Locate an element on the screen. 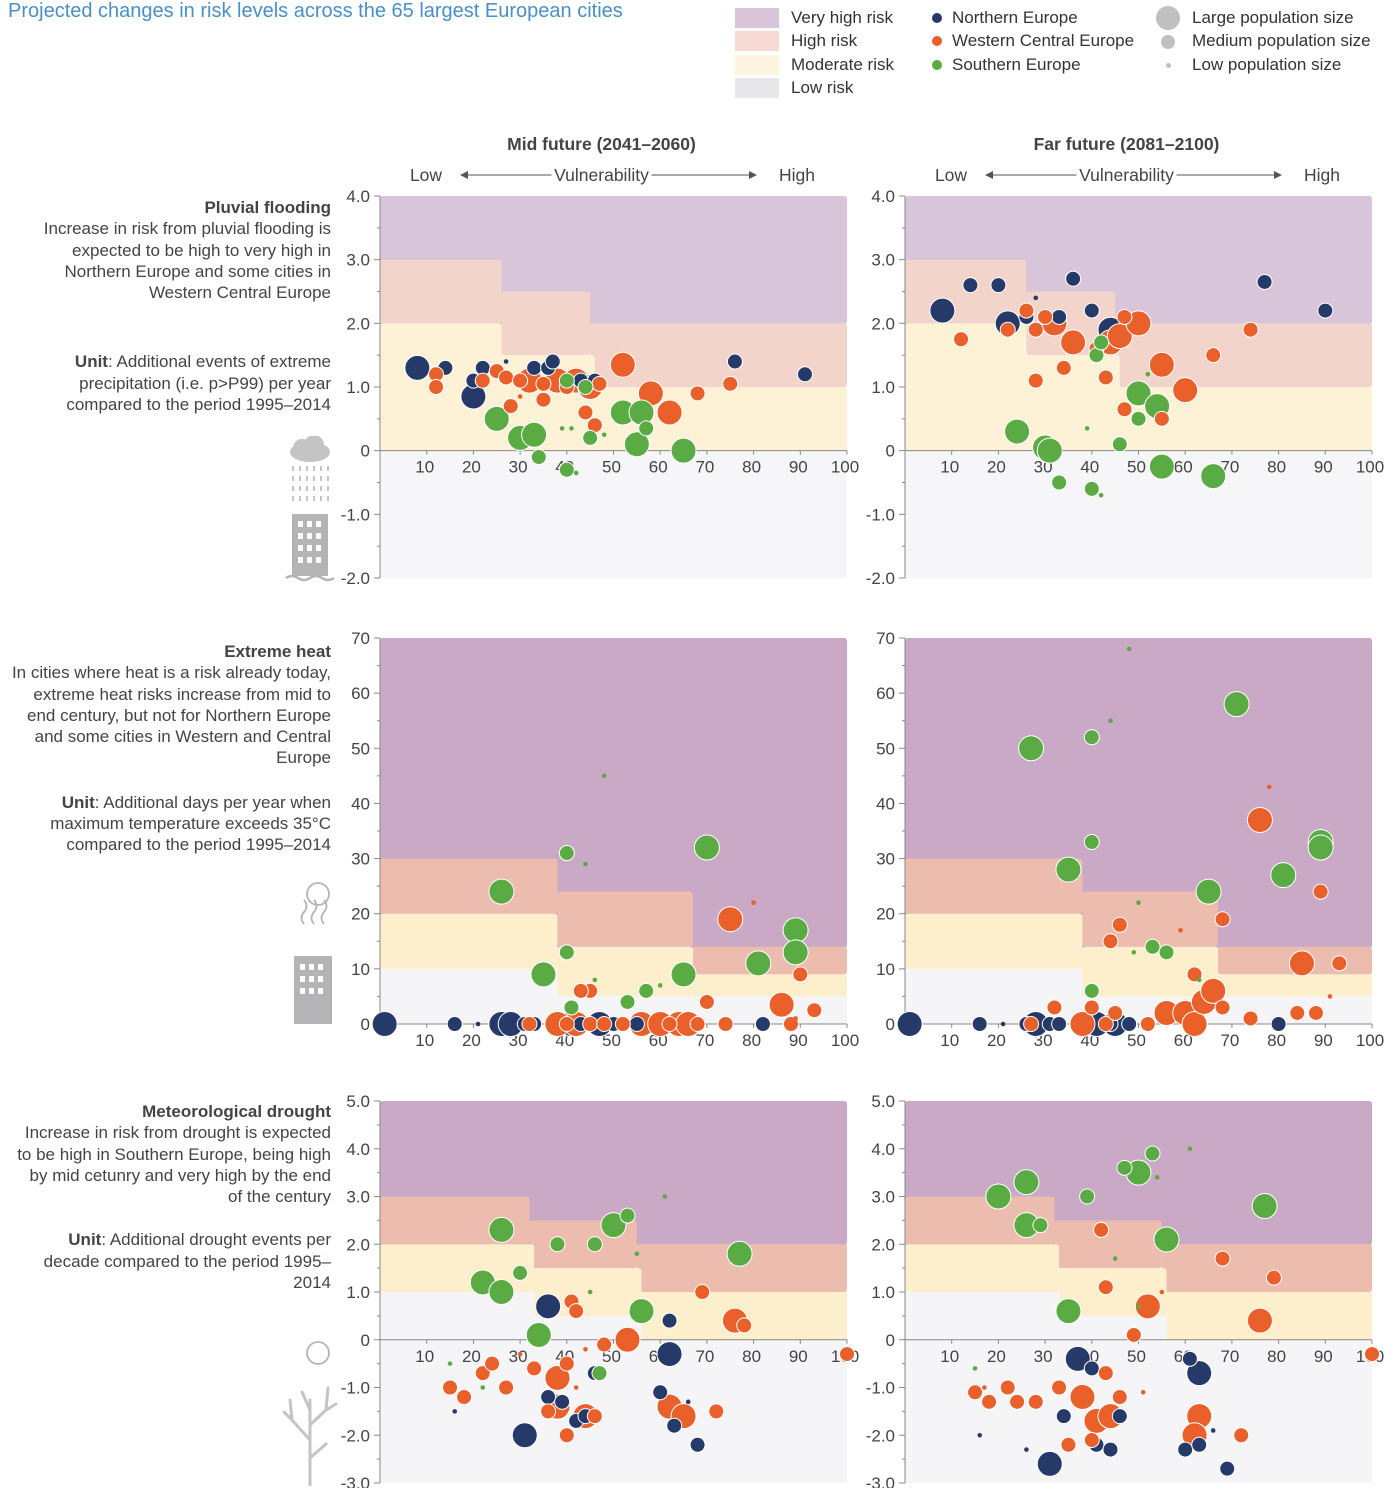 The width and height of the screenshot is (1395, 1488). low-population-dot is located at coordinates (1168, 65).